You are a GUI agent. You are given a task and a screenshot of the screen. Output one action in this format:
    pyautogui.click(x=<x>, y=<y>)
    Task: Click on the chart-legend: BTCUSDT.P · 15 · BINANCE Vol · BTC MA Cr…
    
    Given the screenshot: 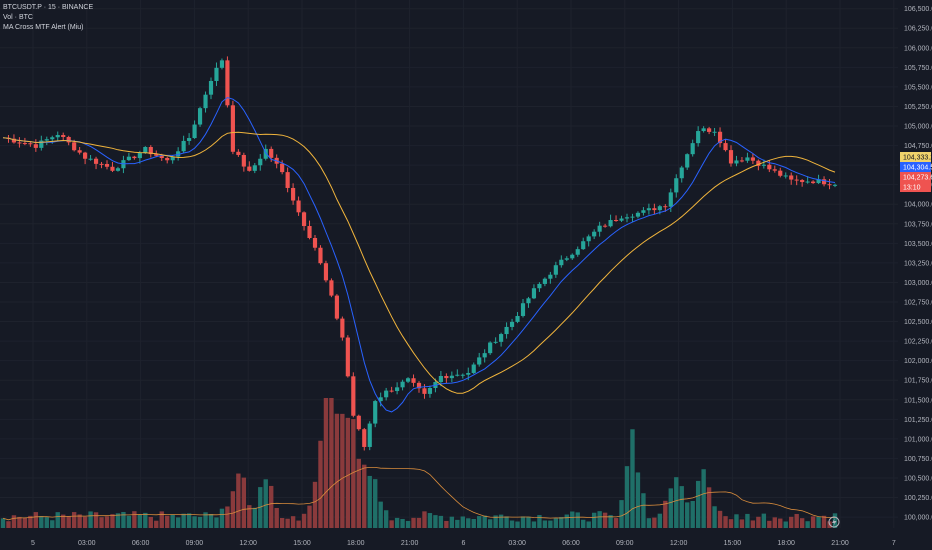 What is the action you would take?
    pyautogui.click(x=48, y=18)
    